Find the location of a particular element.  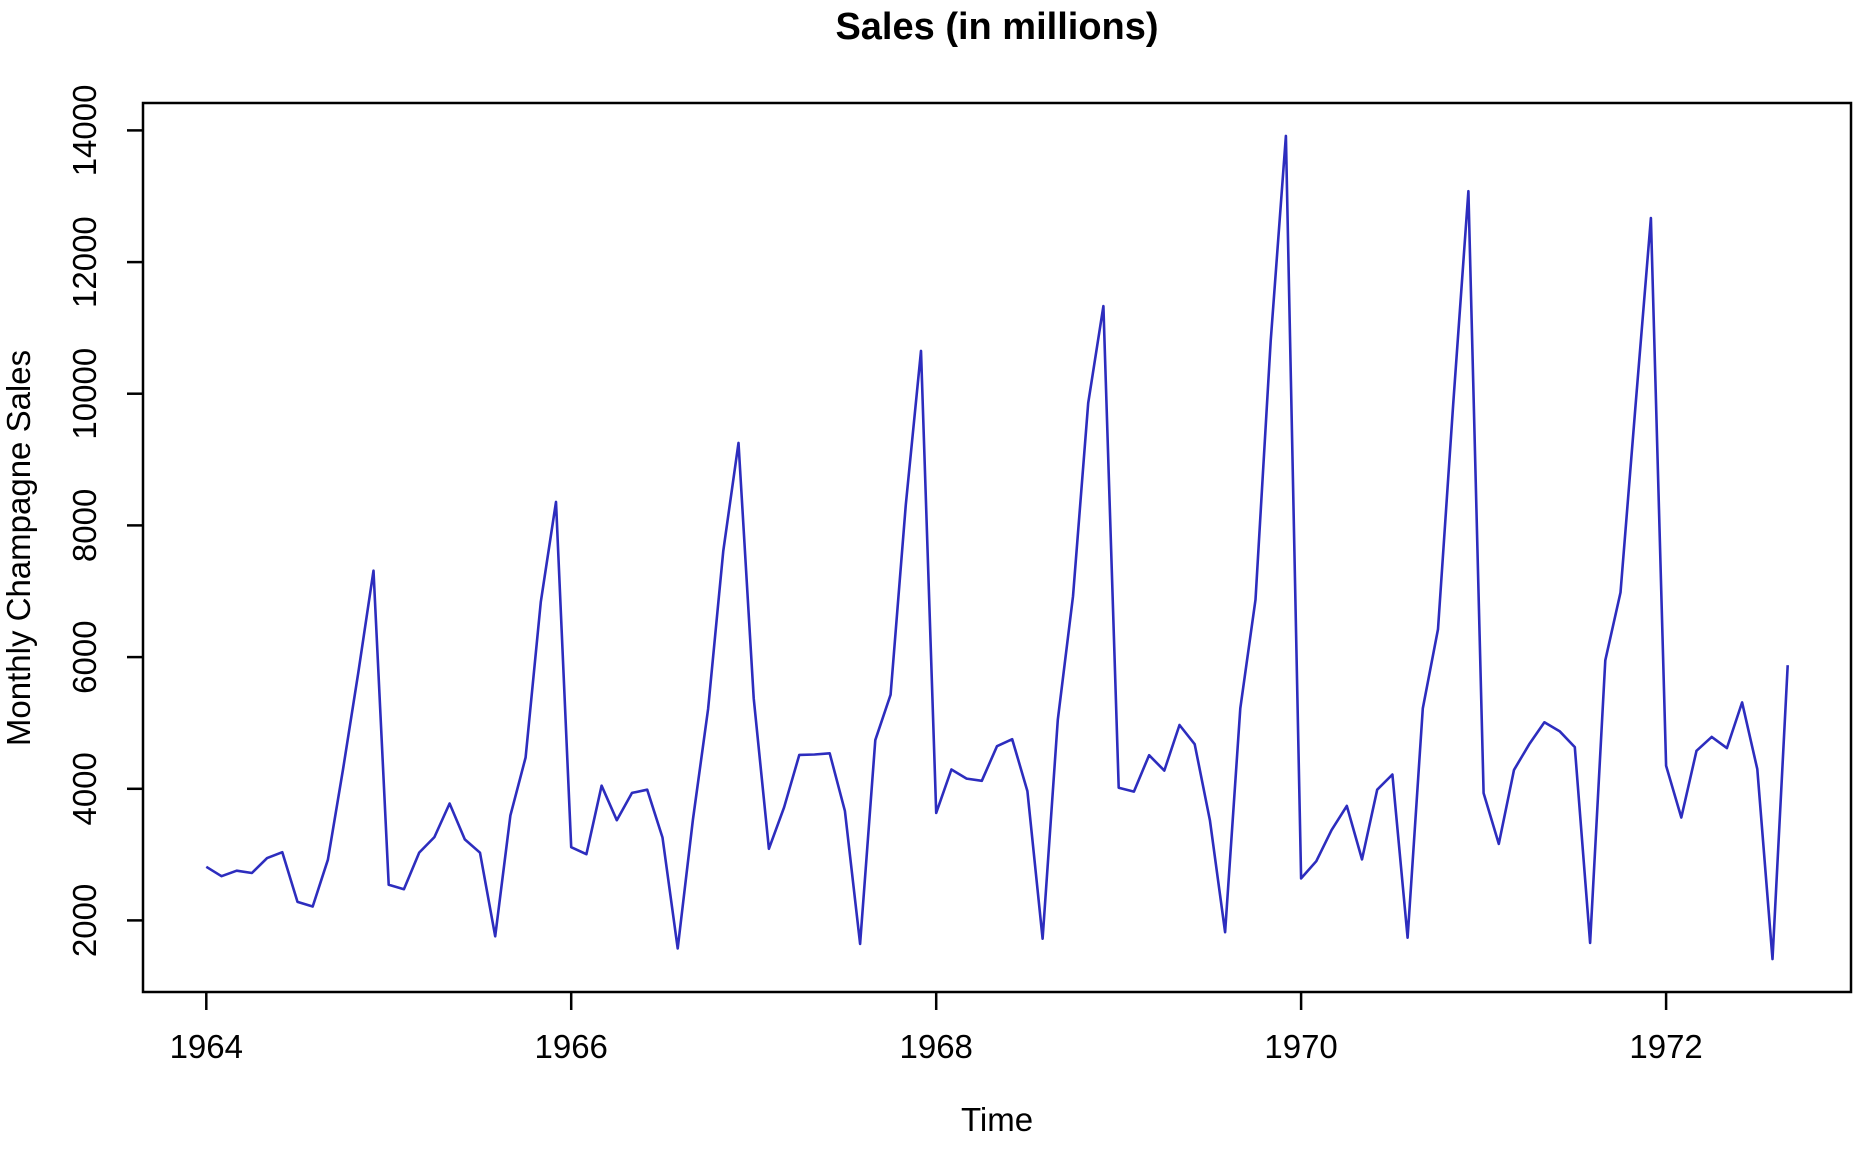

x-axis: 1964 1966 1968 1970 1972 is located at coordinates (936, 1028).